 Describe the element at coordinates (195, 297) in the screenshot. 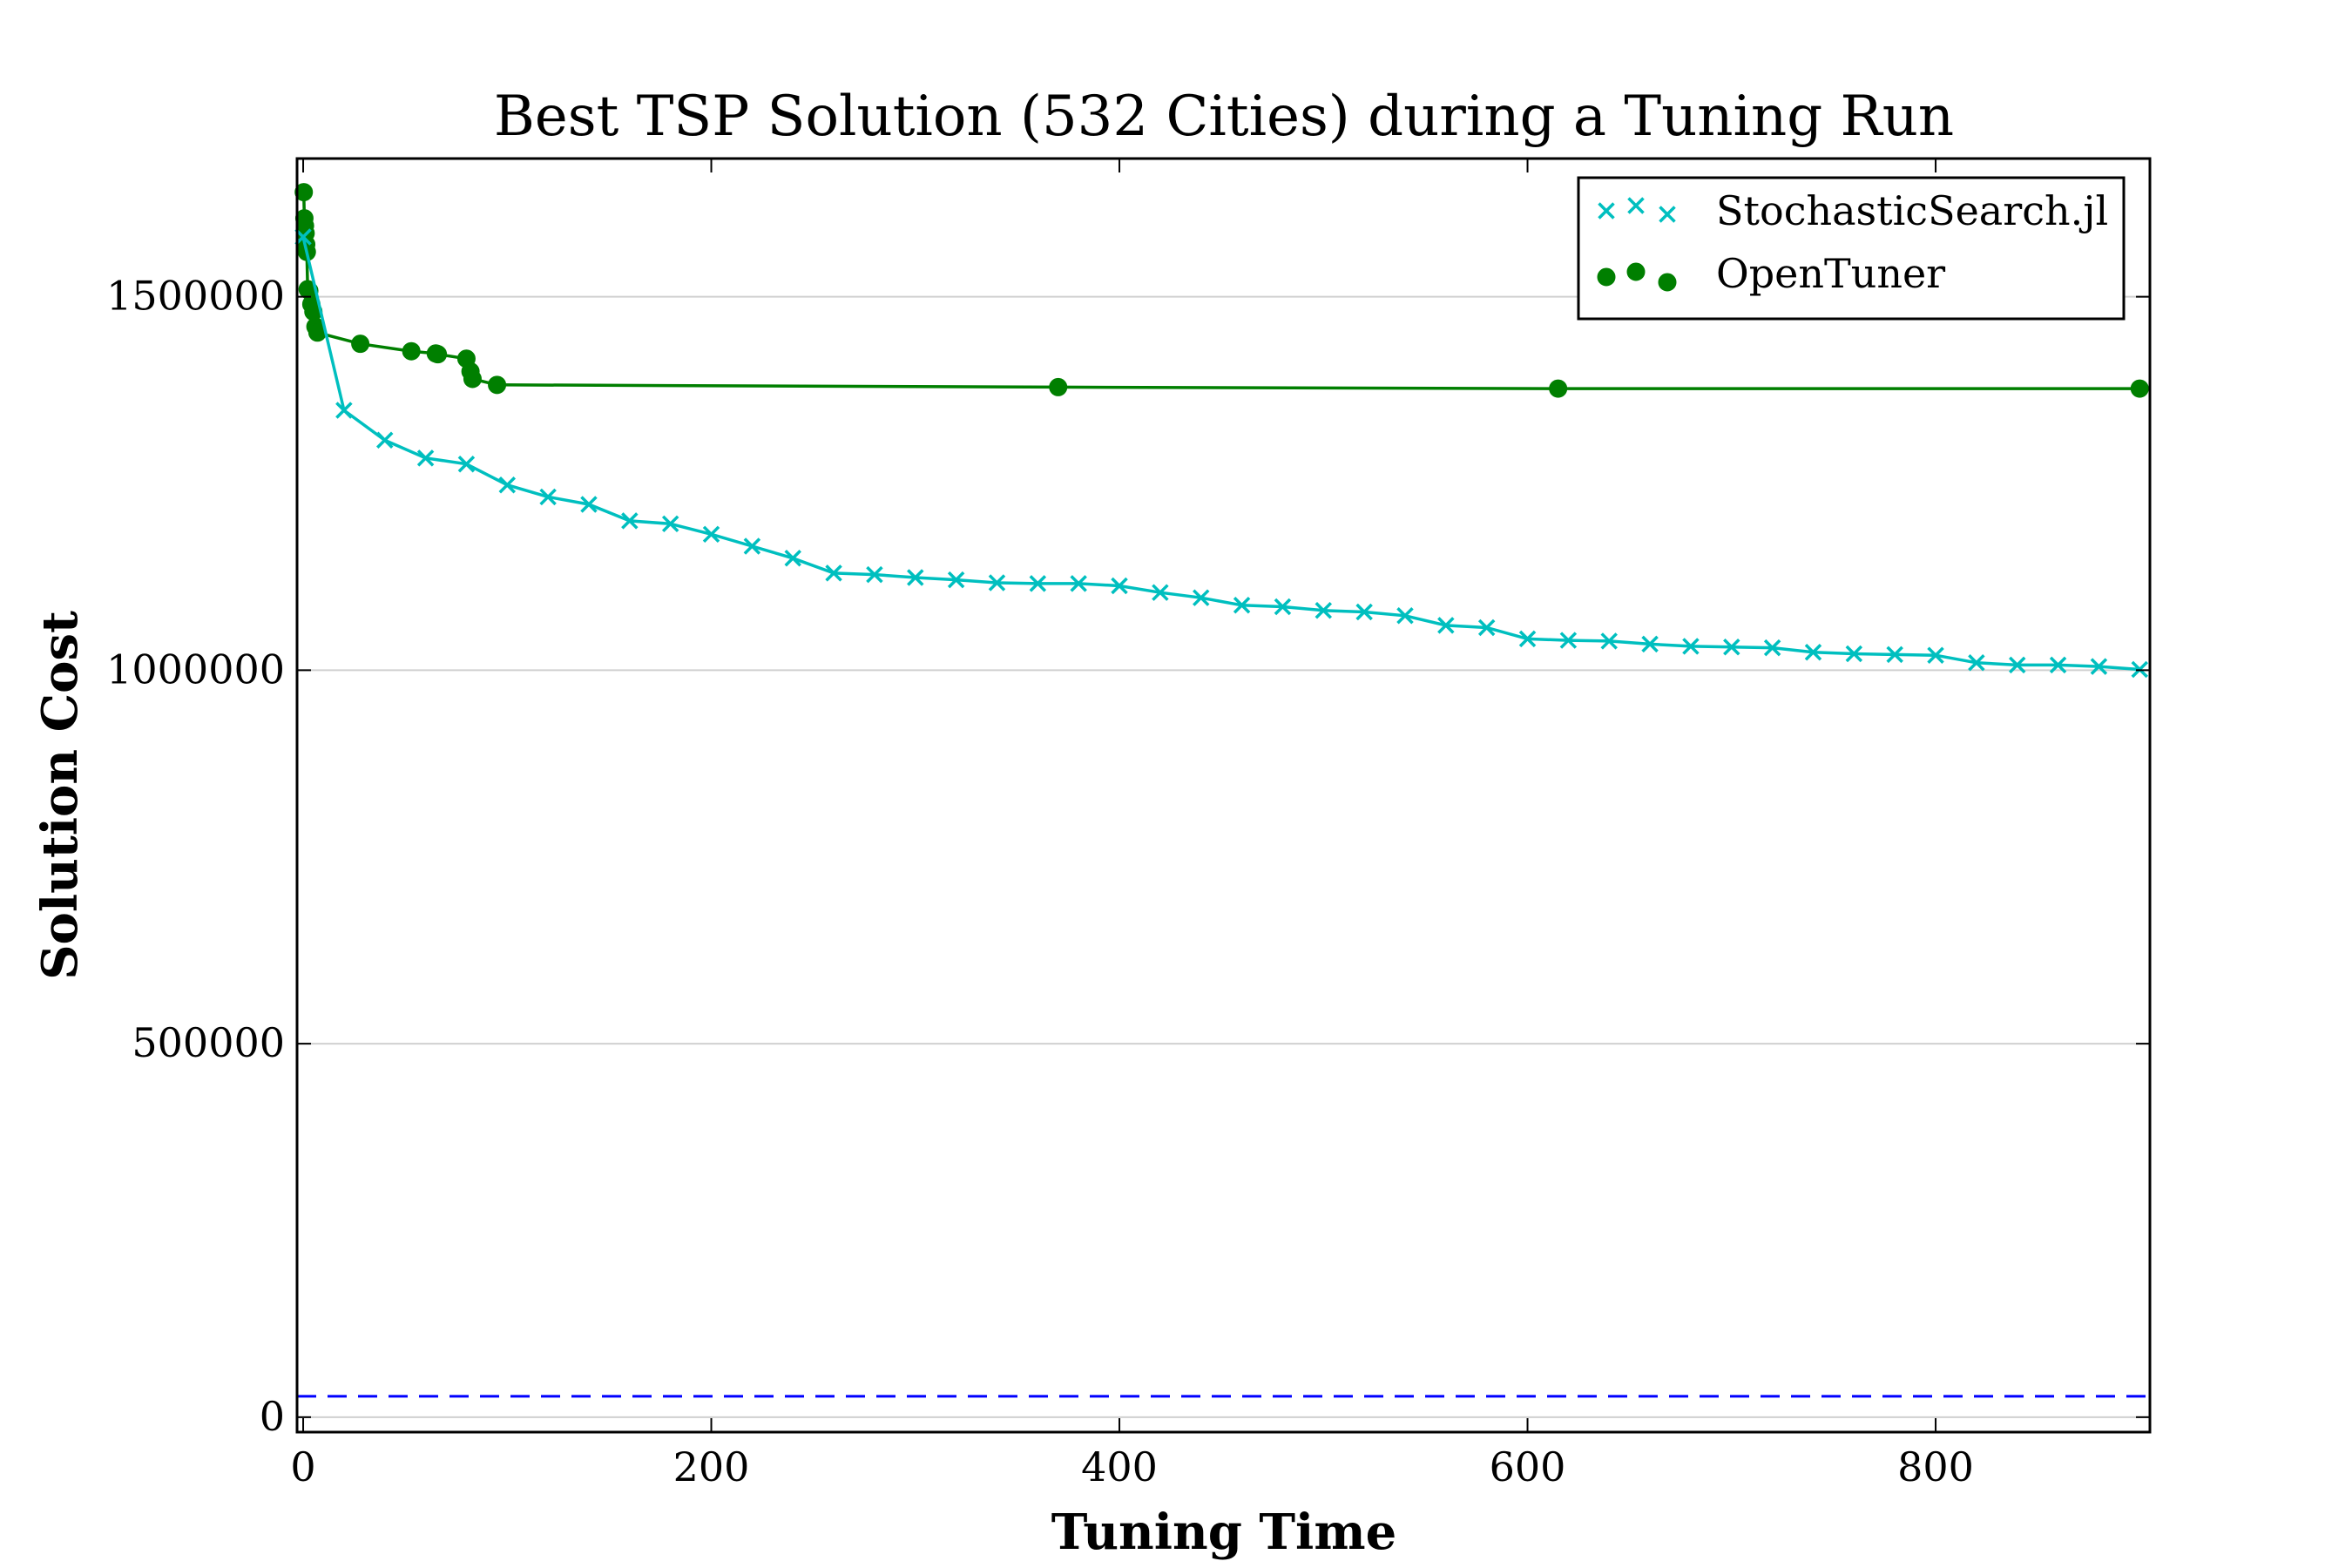

I see `y-tick-label: 1500000` at that location.